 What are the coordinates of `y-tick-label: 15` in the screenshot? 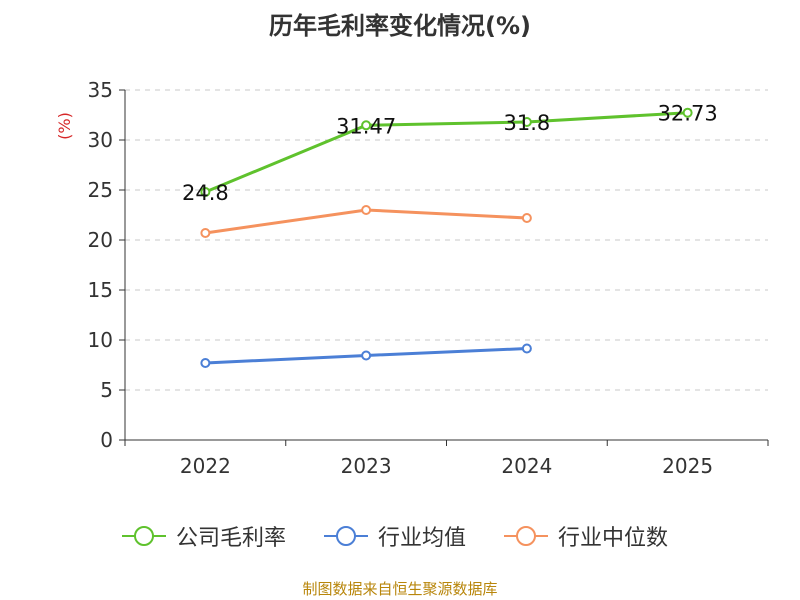 It's located at (100, 290).